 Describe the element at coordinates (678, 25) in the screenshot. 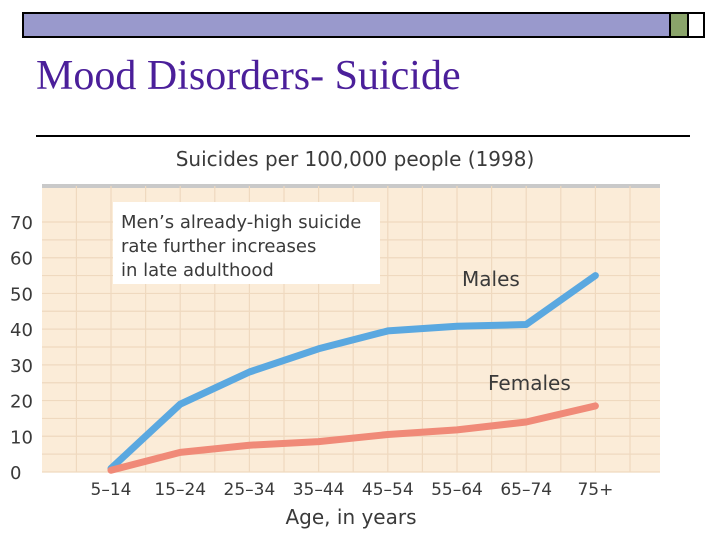

I see `header-square-green` at that location.